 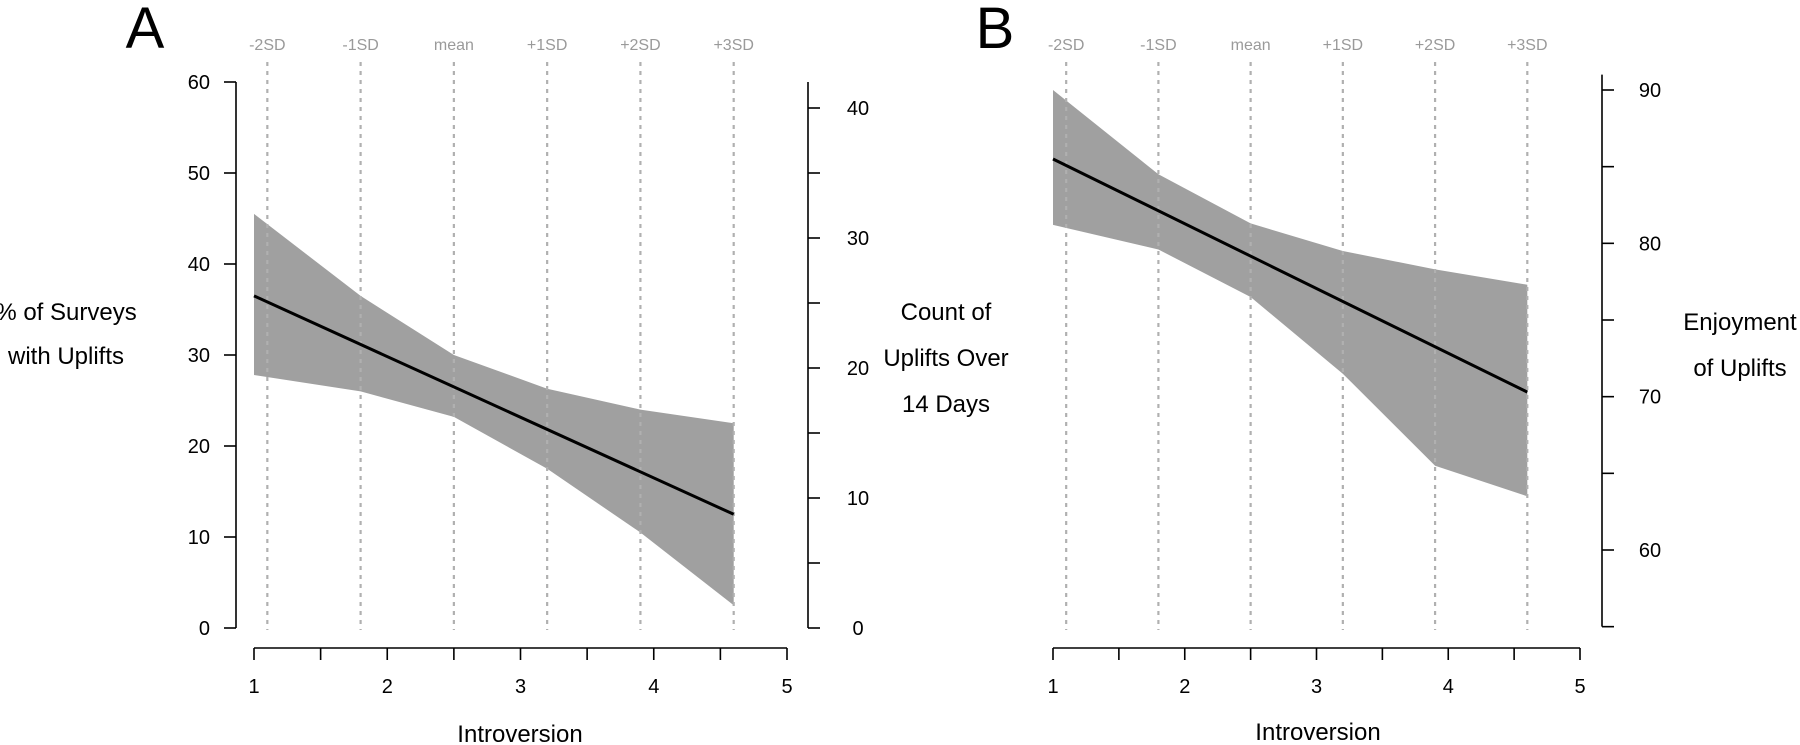 I want to click on right-y-axis-title: Enjoyment, so click(x=1740, y=322).